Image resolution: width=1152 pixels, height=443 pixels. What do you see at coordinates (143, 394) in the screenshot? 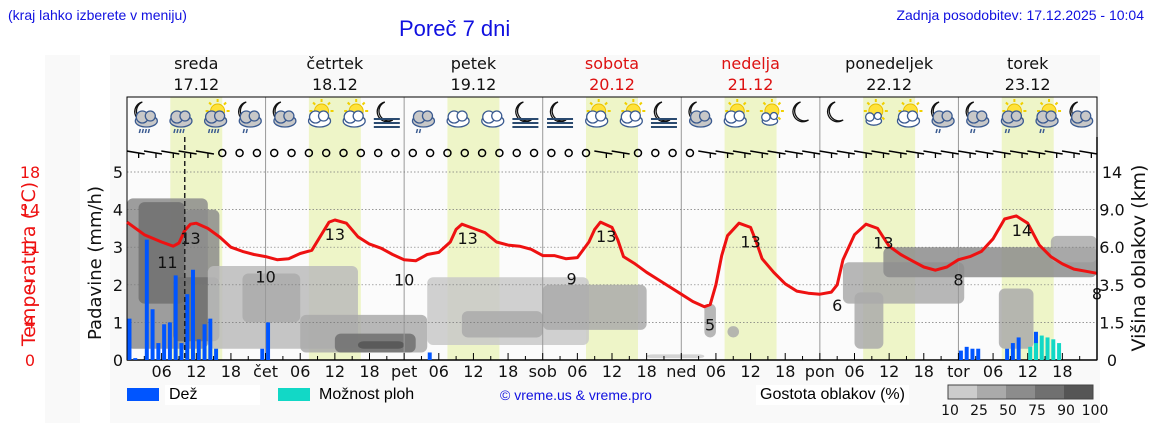
I see `legend-rain-swatch` at bounding box center [143, 394].